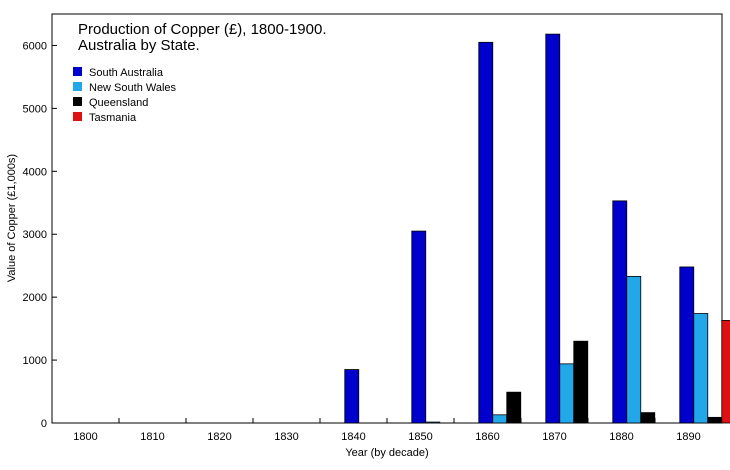 Image resolution: width=730 pixels, height=470 pixels. What do you see at coordinates (85, 437) in the screenshot?
I see `x-tick-label: 1800` at bounding box center [85, 437].